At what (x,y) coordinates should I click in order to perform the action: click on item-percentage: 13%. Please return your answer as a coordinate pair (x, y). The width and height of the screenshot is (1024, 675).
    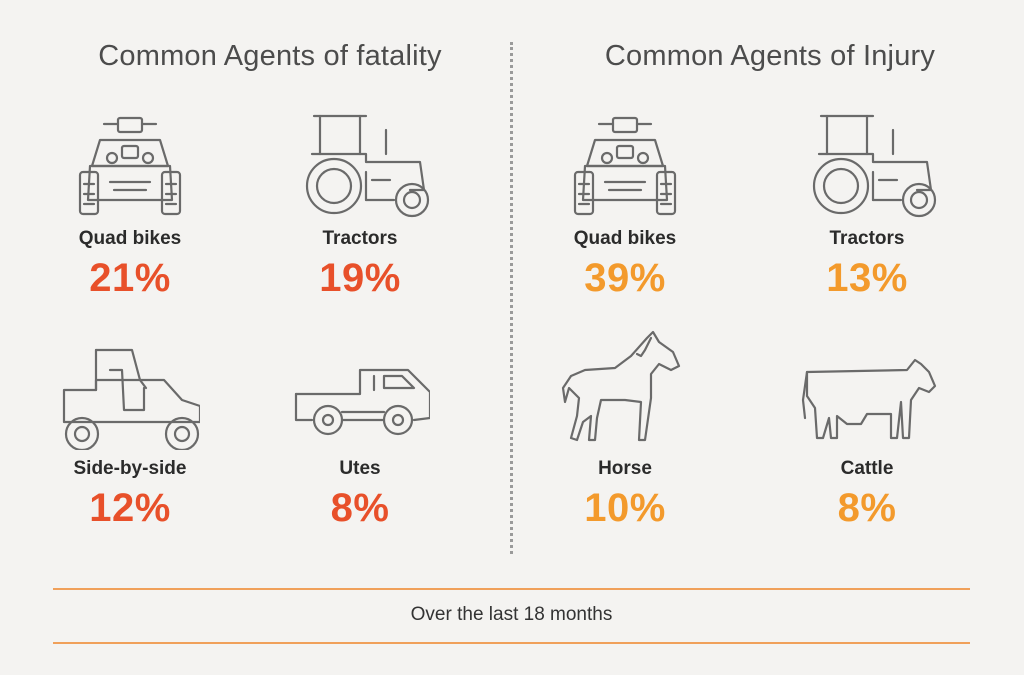
    Looking at the image, I should click on (867, 278).